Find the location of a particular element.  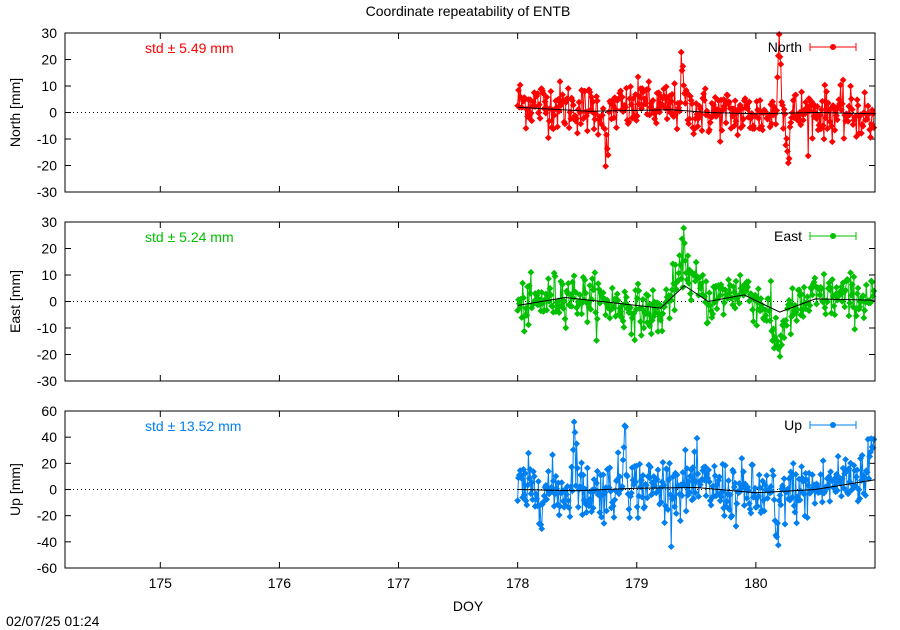

east-ytick-label: 10 is located at coordinates (49, 275).